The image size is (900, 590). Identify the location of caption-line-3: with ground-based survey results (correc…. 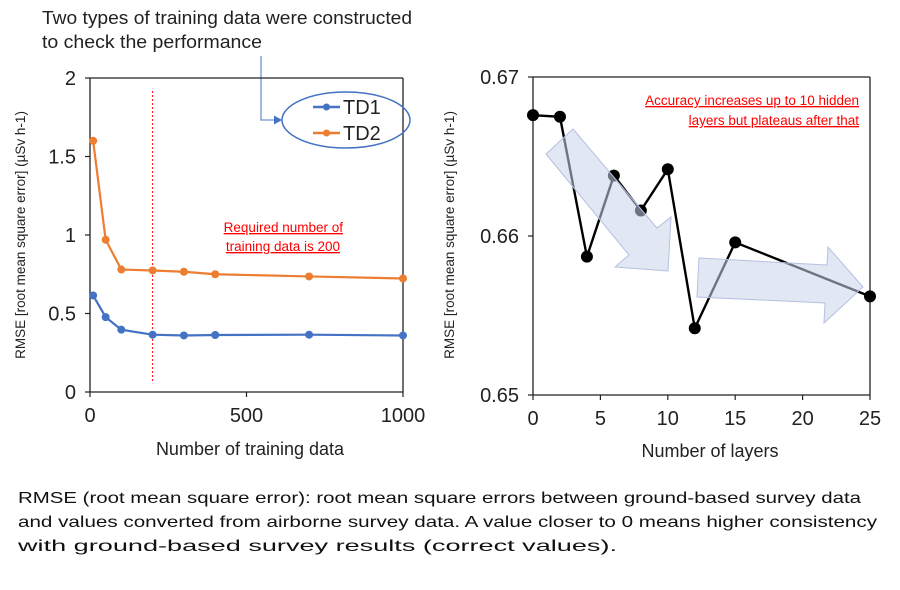
(316, 546).